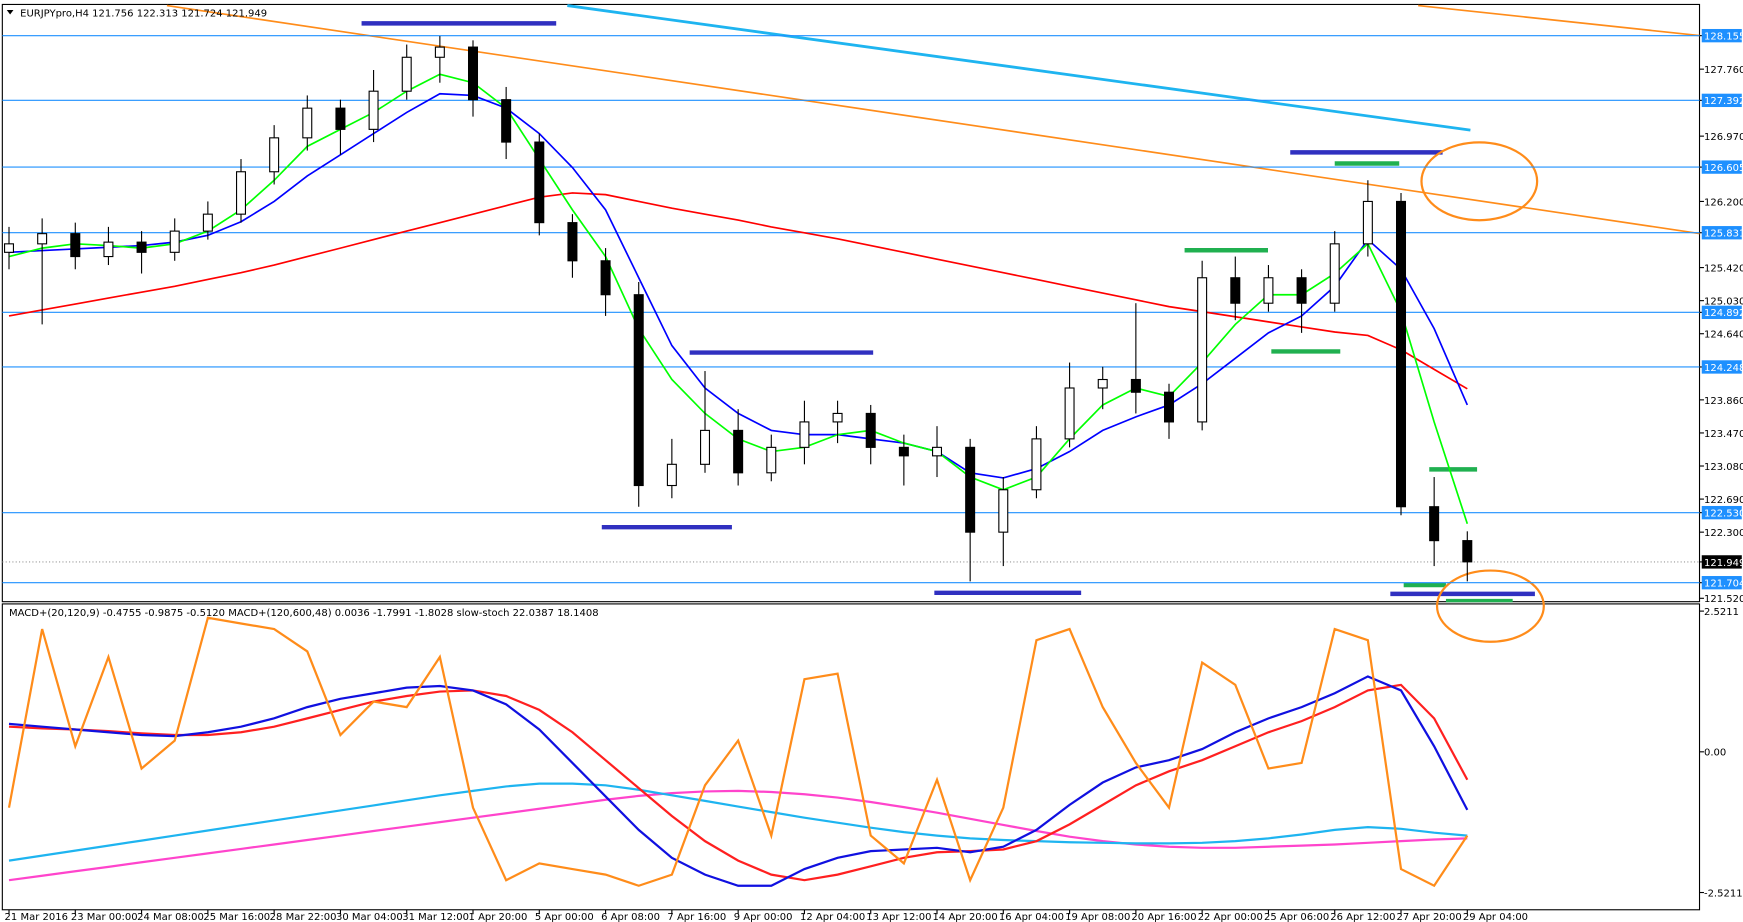 The width and height of the screenshot is (1743, 922). What do you see at coordinates (1163, 917) in the screenshot?
I see `x-tick-label: 20 Apr 16:00` at bounding box center [1163, 917].